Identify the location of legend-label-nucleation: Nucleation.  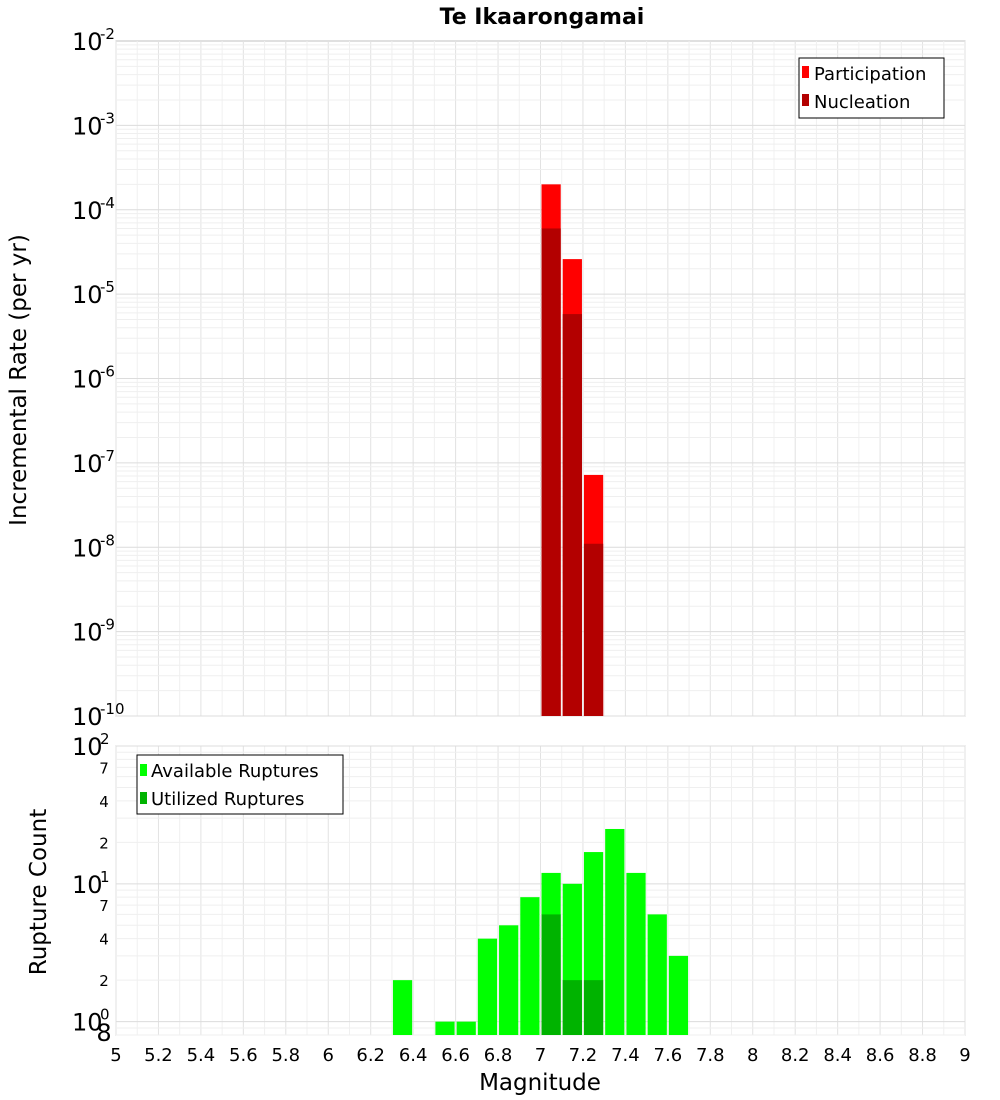
(862, 102).